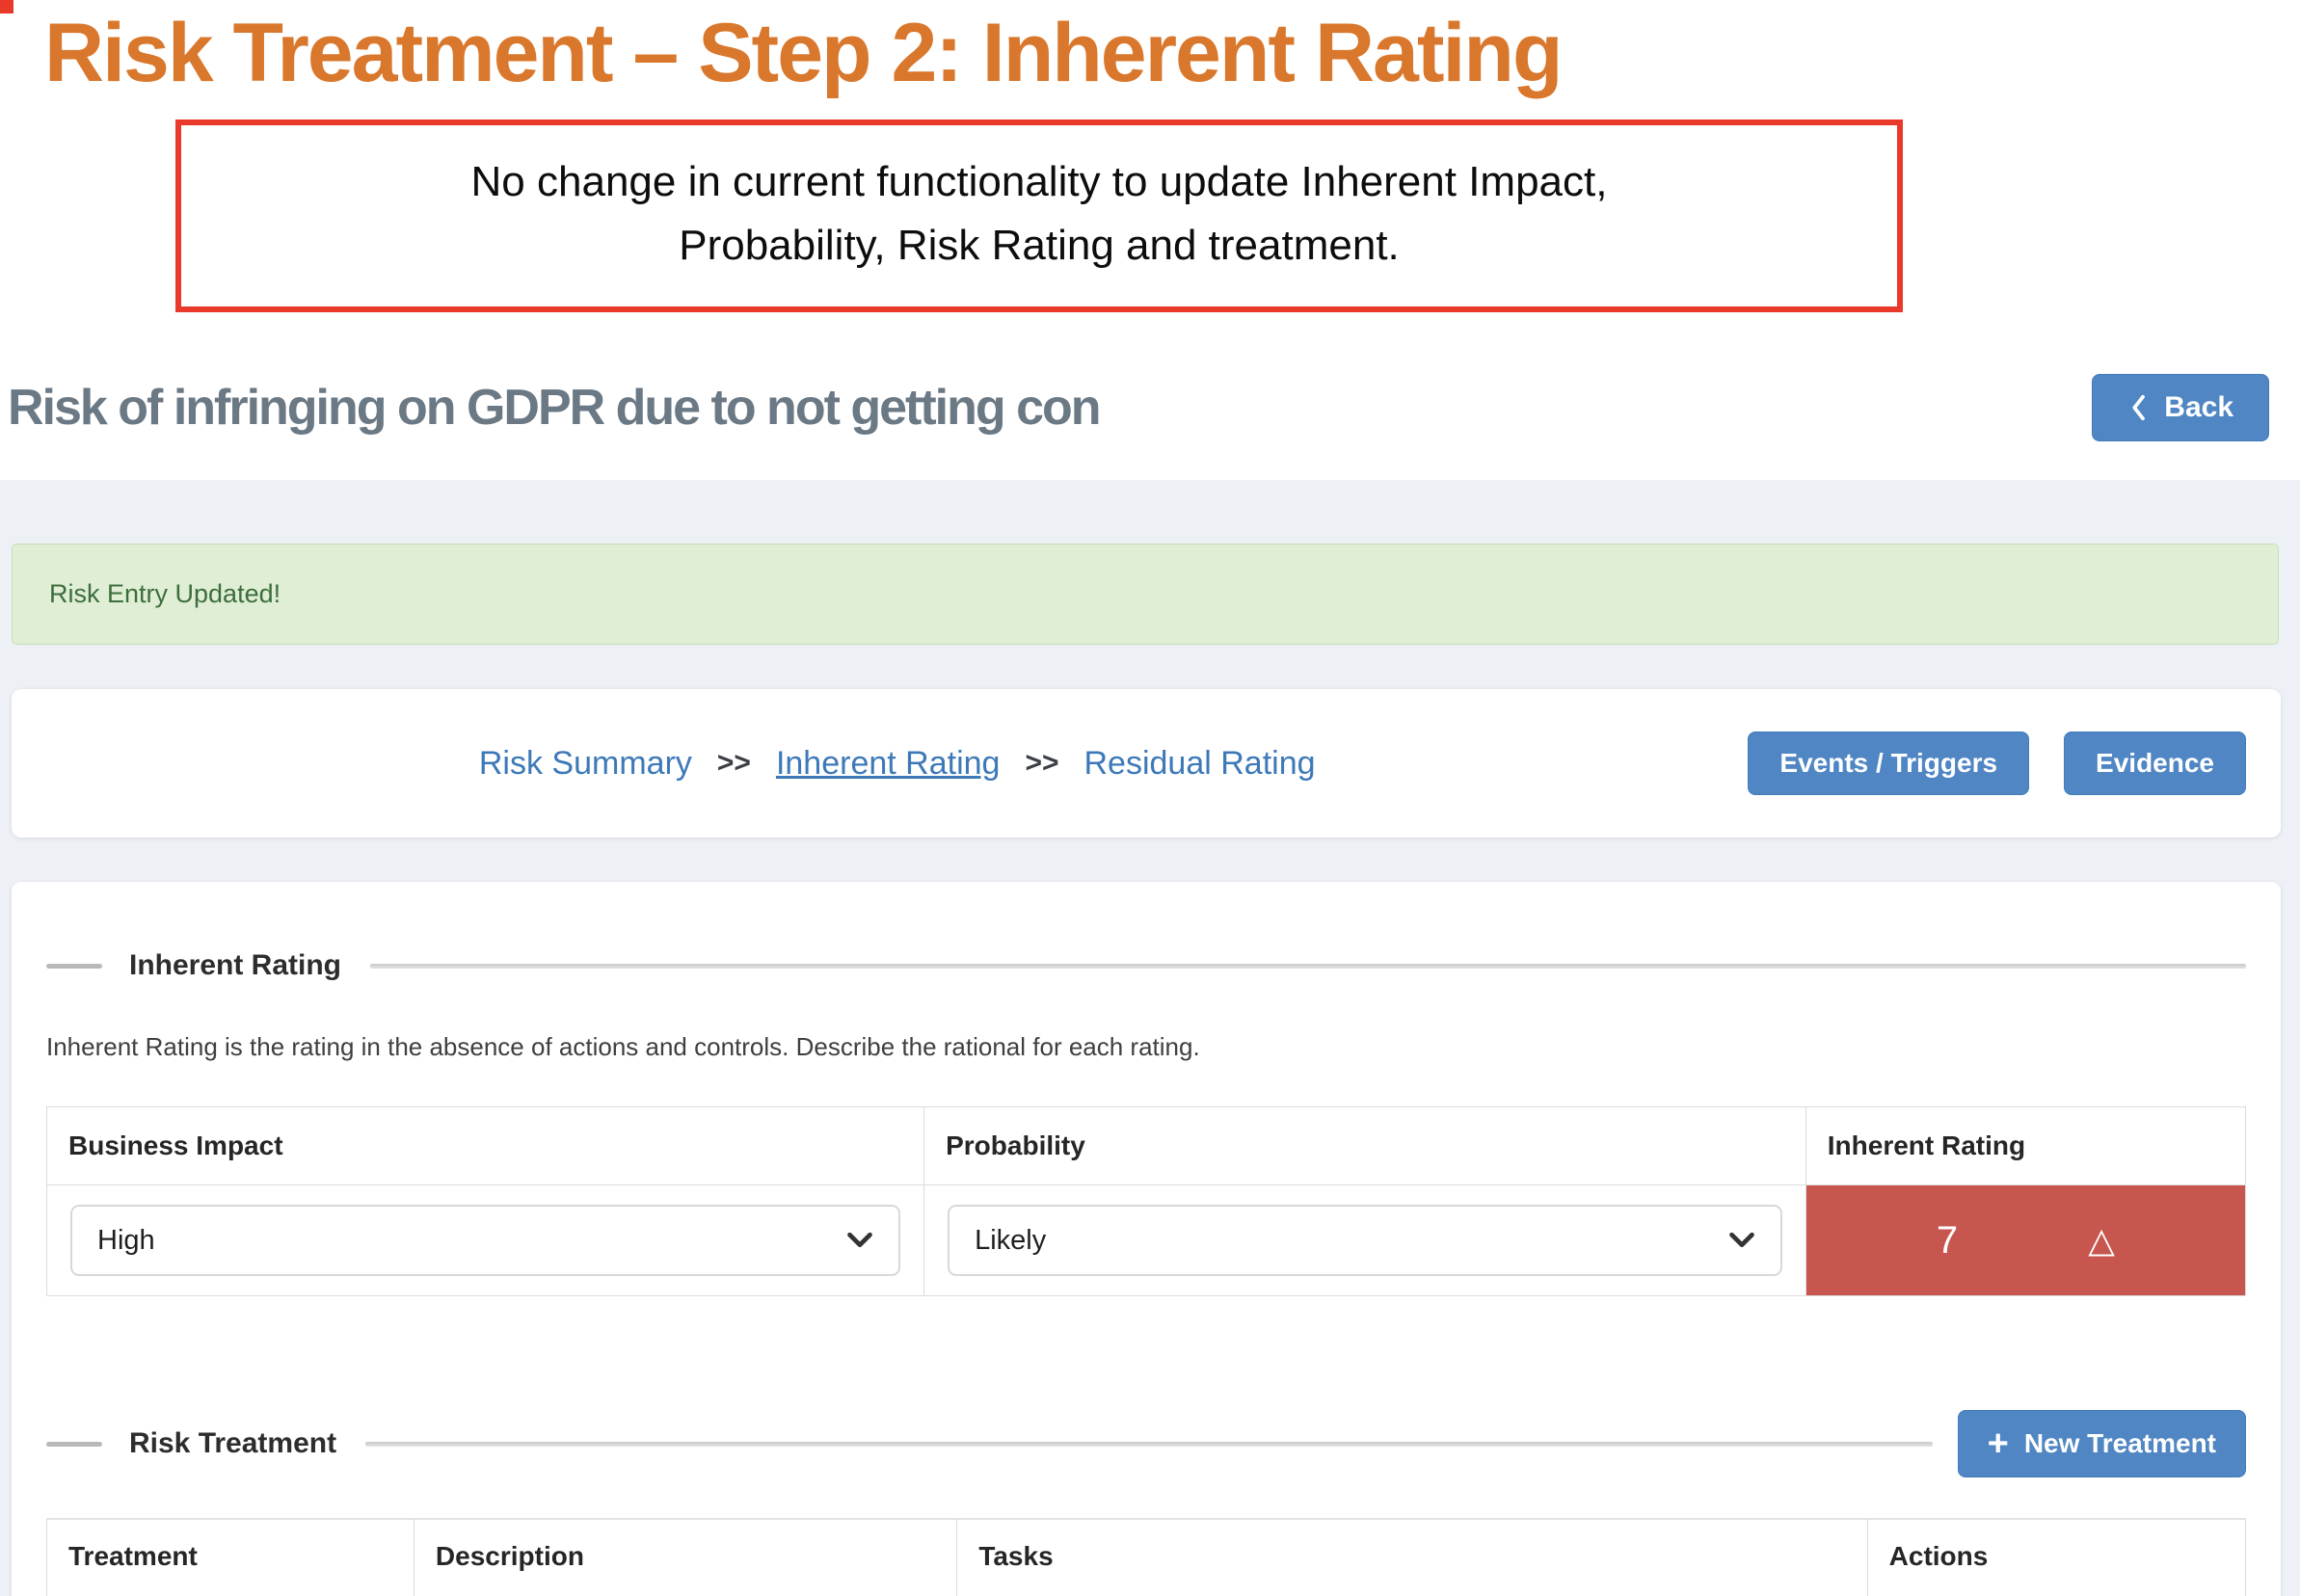 This screenshot has height=1596, width=2300. I want to click on probability-value: Likely, so click(1011, 1240).